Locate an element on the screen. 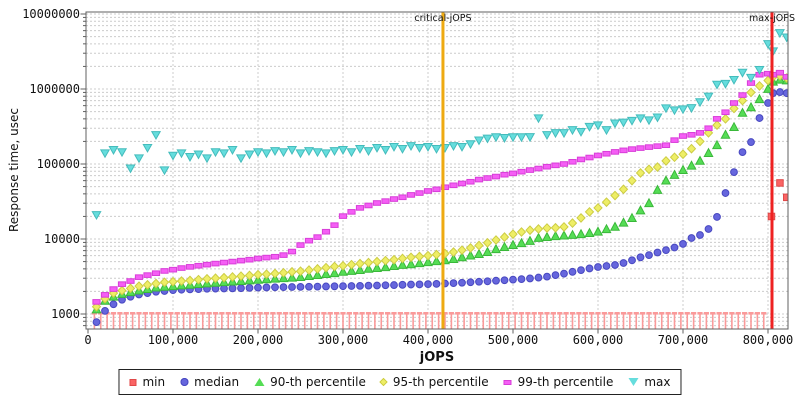 This screenshot has height=400, width=800. x-tick-label: 500,000 is located at coordinates (513, 340).